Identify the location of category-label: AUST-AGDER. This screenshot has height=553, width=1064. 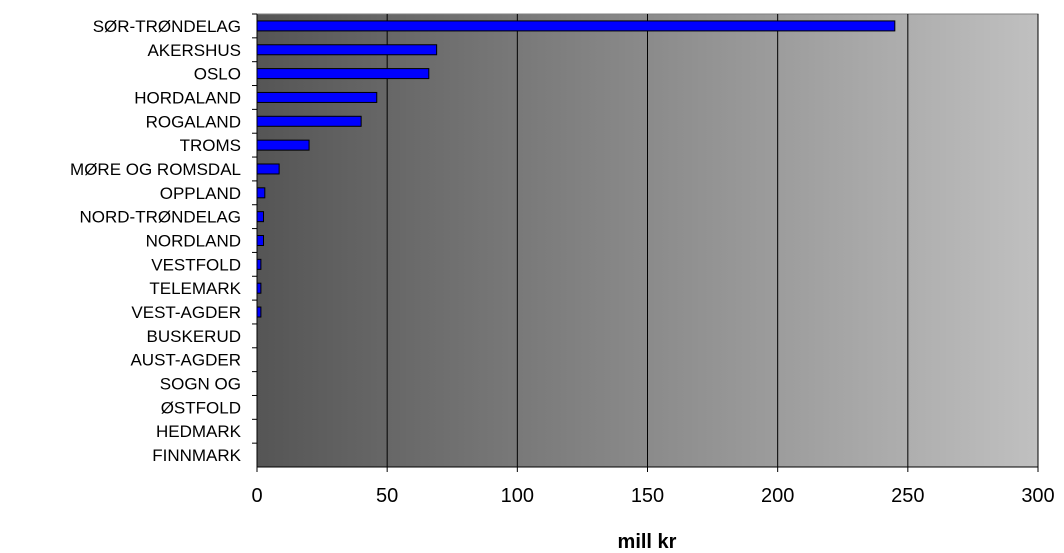
(185, 360).